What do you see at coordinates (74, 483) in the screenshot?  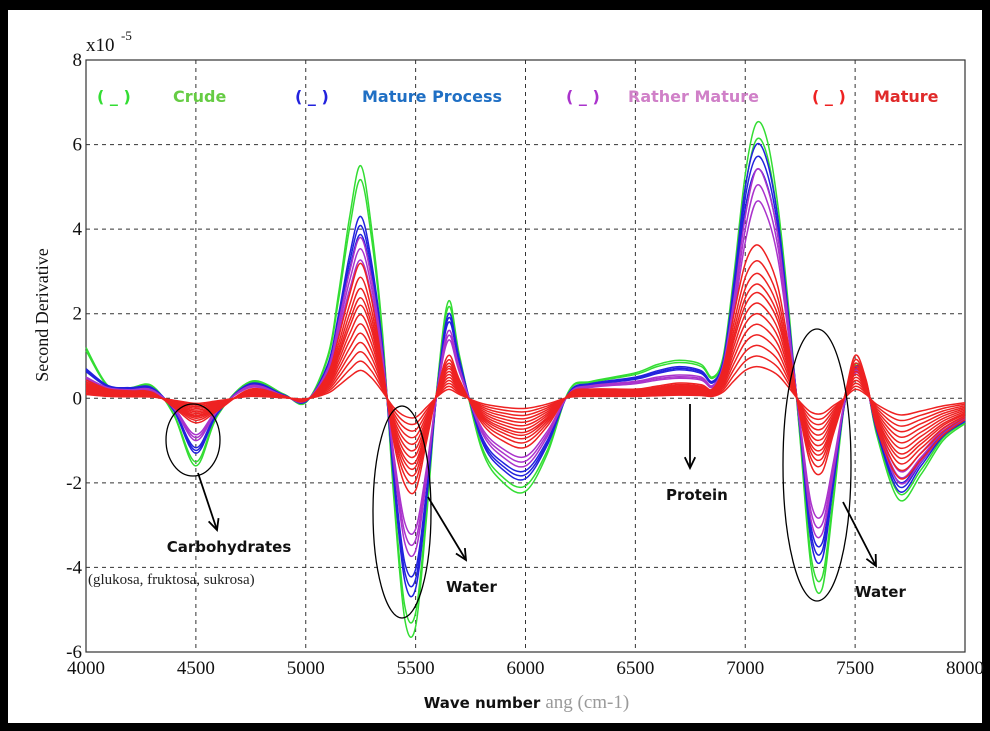 I see `y-tick-label: -2` at bounding box center [74, 483].